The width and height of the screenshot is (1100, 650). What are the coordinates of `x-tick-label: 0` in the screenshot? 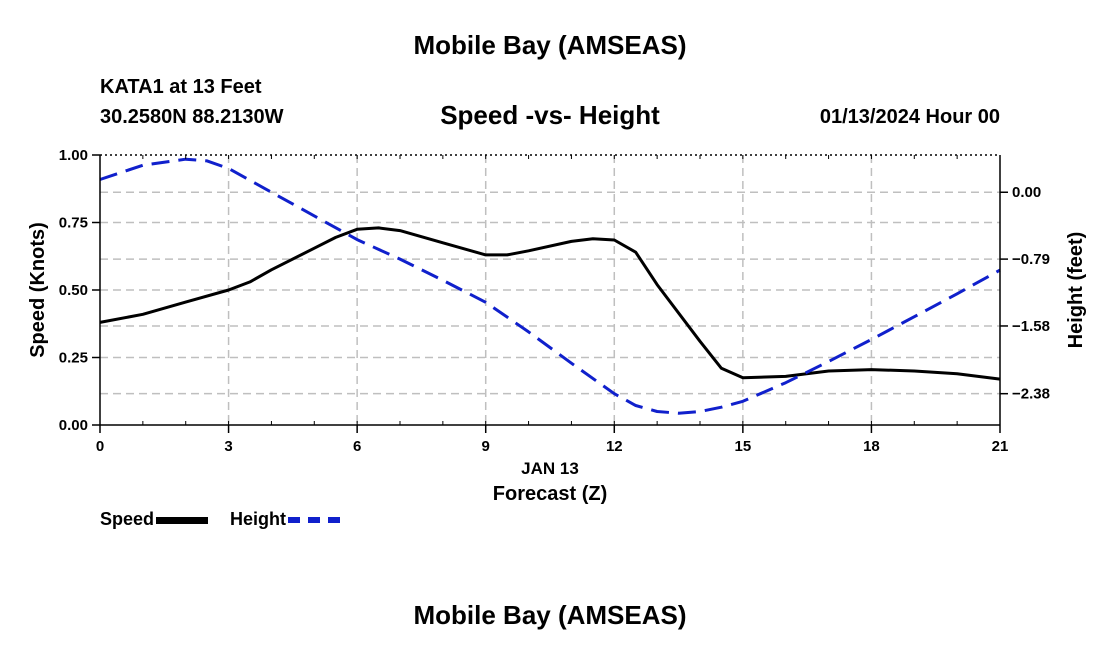 It's located at (100, 446).